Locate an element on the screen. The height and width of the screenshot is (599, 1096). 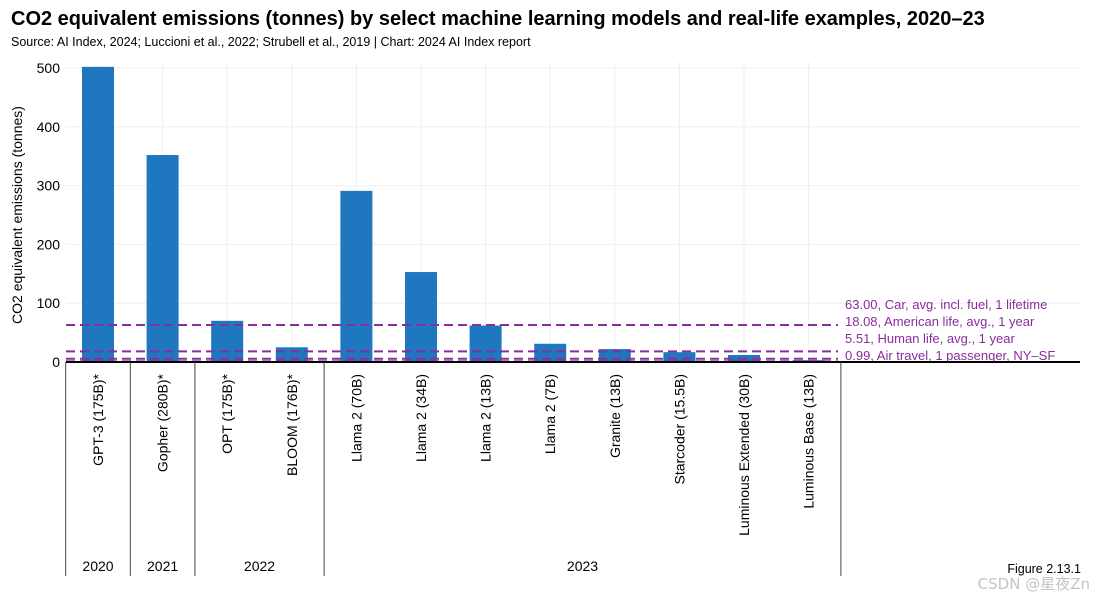
reference-label: 0.99, Air travel, 1 passenger, NY–SF is located at coordinates (950, 355).